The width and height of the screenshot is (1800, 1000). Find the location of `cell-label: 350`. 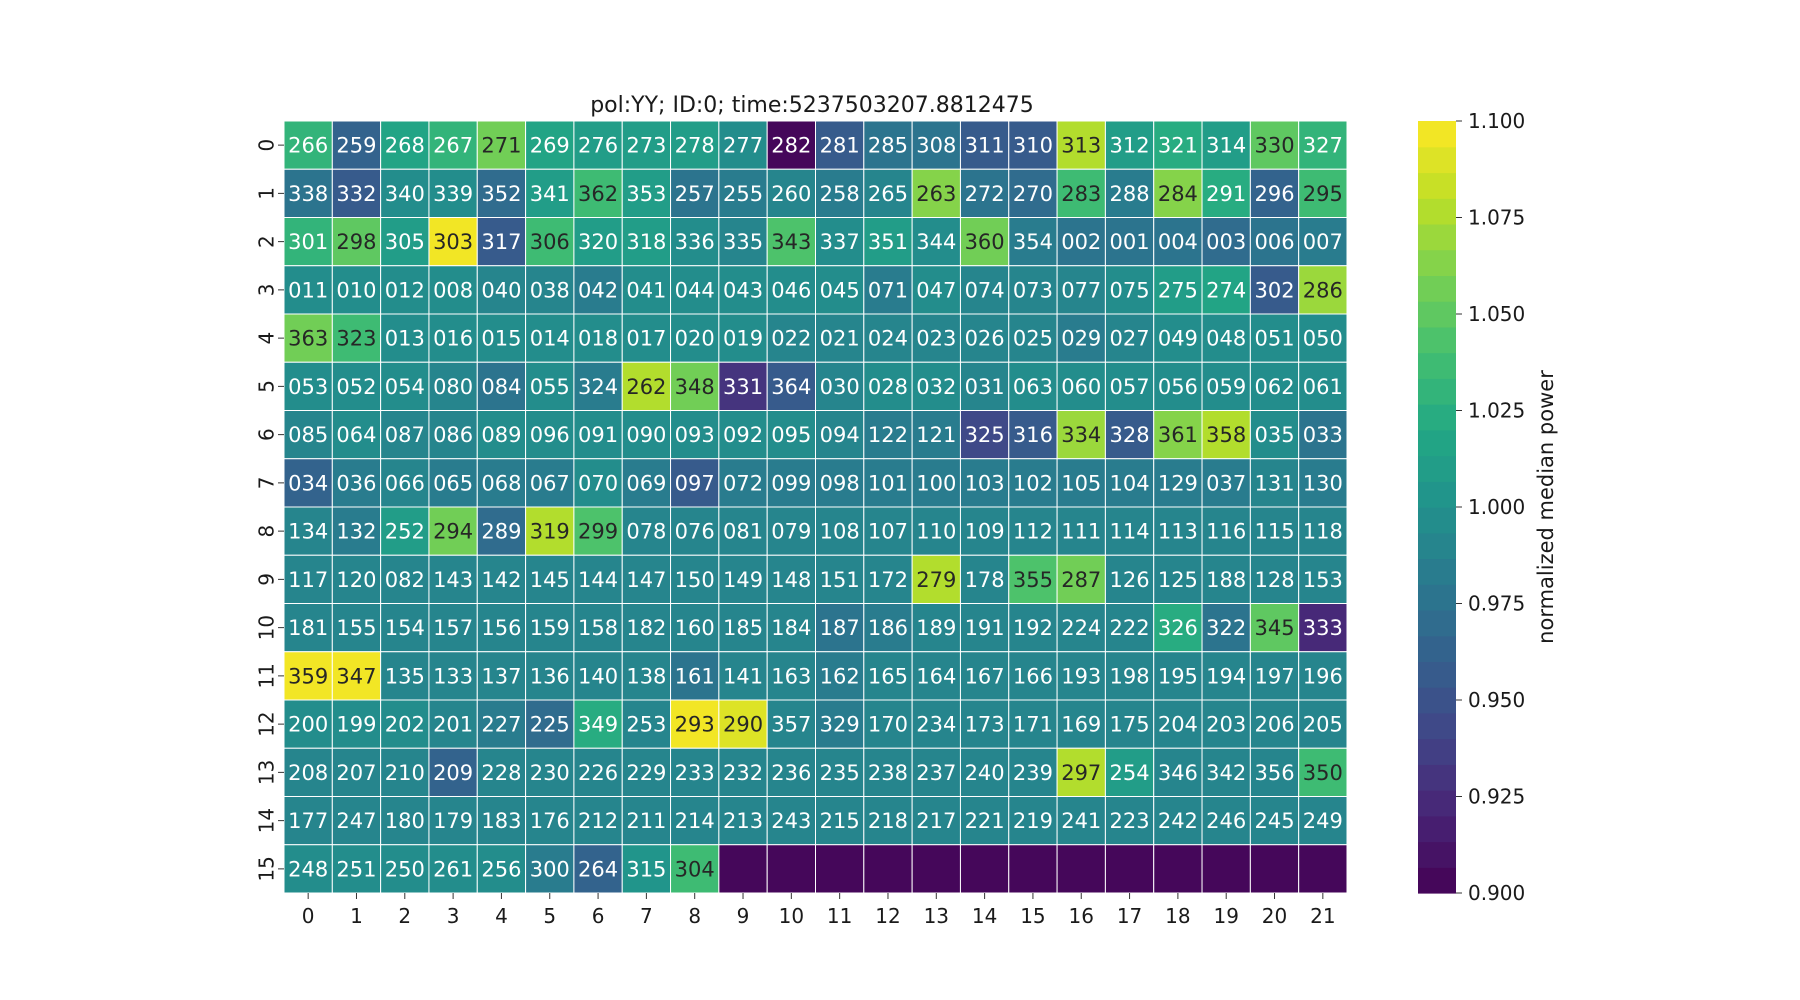

cell-label: 350 is located at coordinates (1323, 773).